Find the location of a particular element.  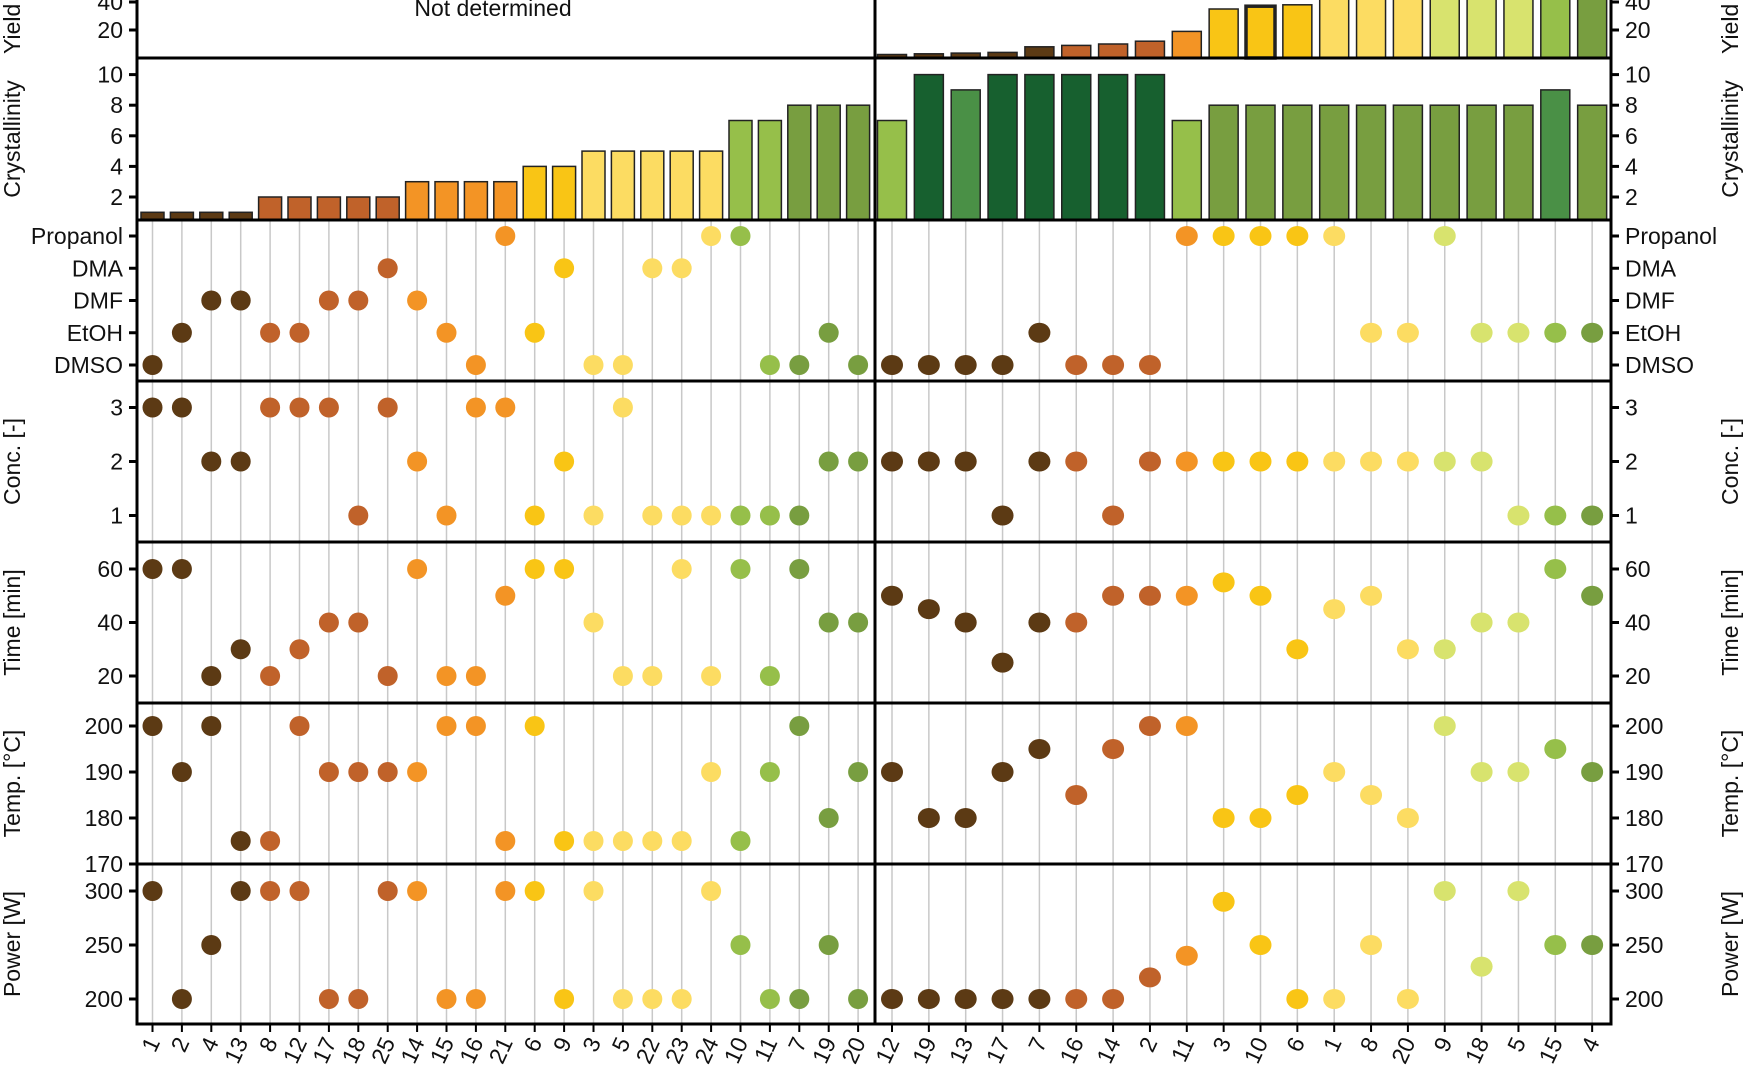

x-tick-label-22: 22 is located at coordinates (647, 1050).